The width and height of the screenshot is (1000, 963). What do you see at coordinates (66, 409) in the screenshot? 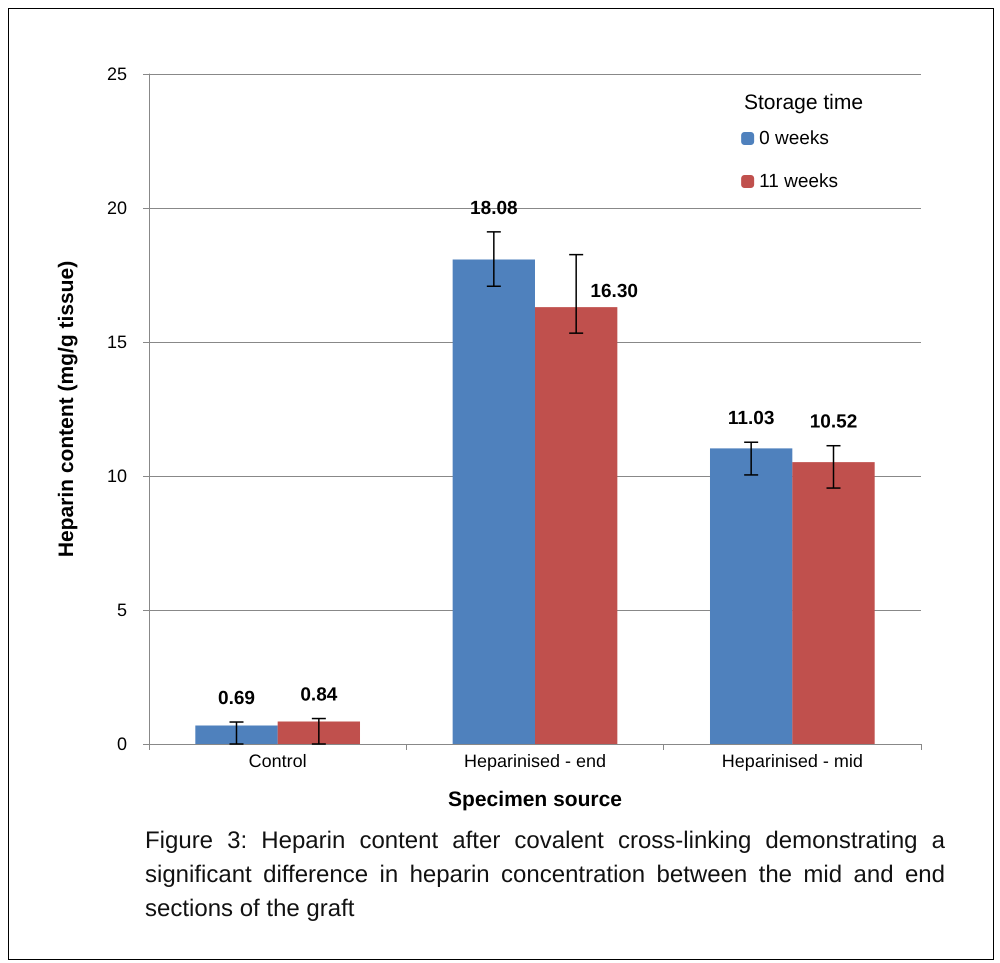
I see `y-axis-title: Heparin content (mg/g tissue)` at bounding box center [66, 409].